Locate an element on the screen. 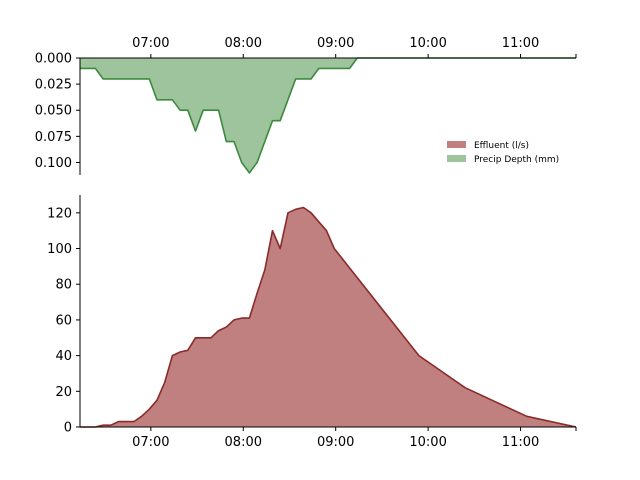 Image resolution: width=640 pixels, height=480 pixels. x-tick-label-bottom: 11:00 is located at coordinates (520, 442).